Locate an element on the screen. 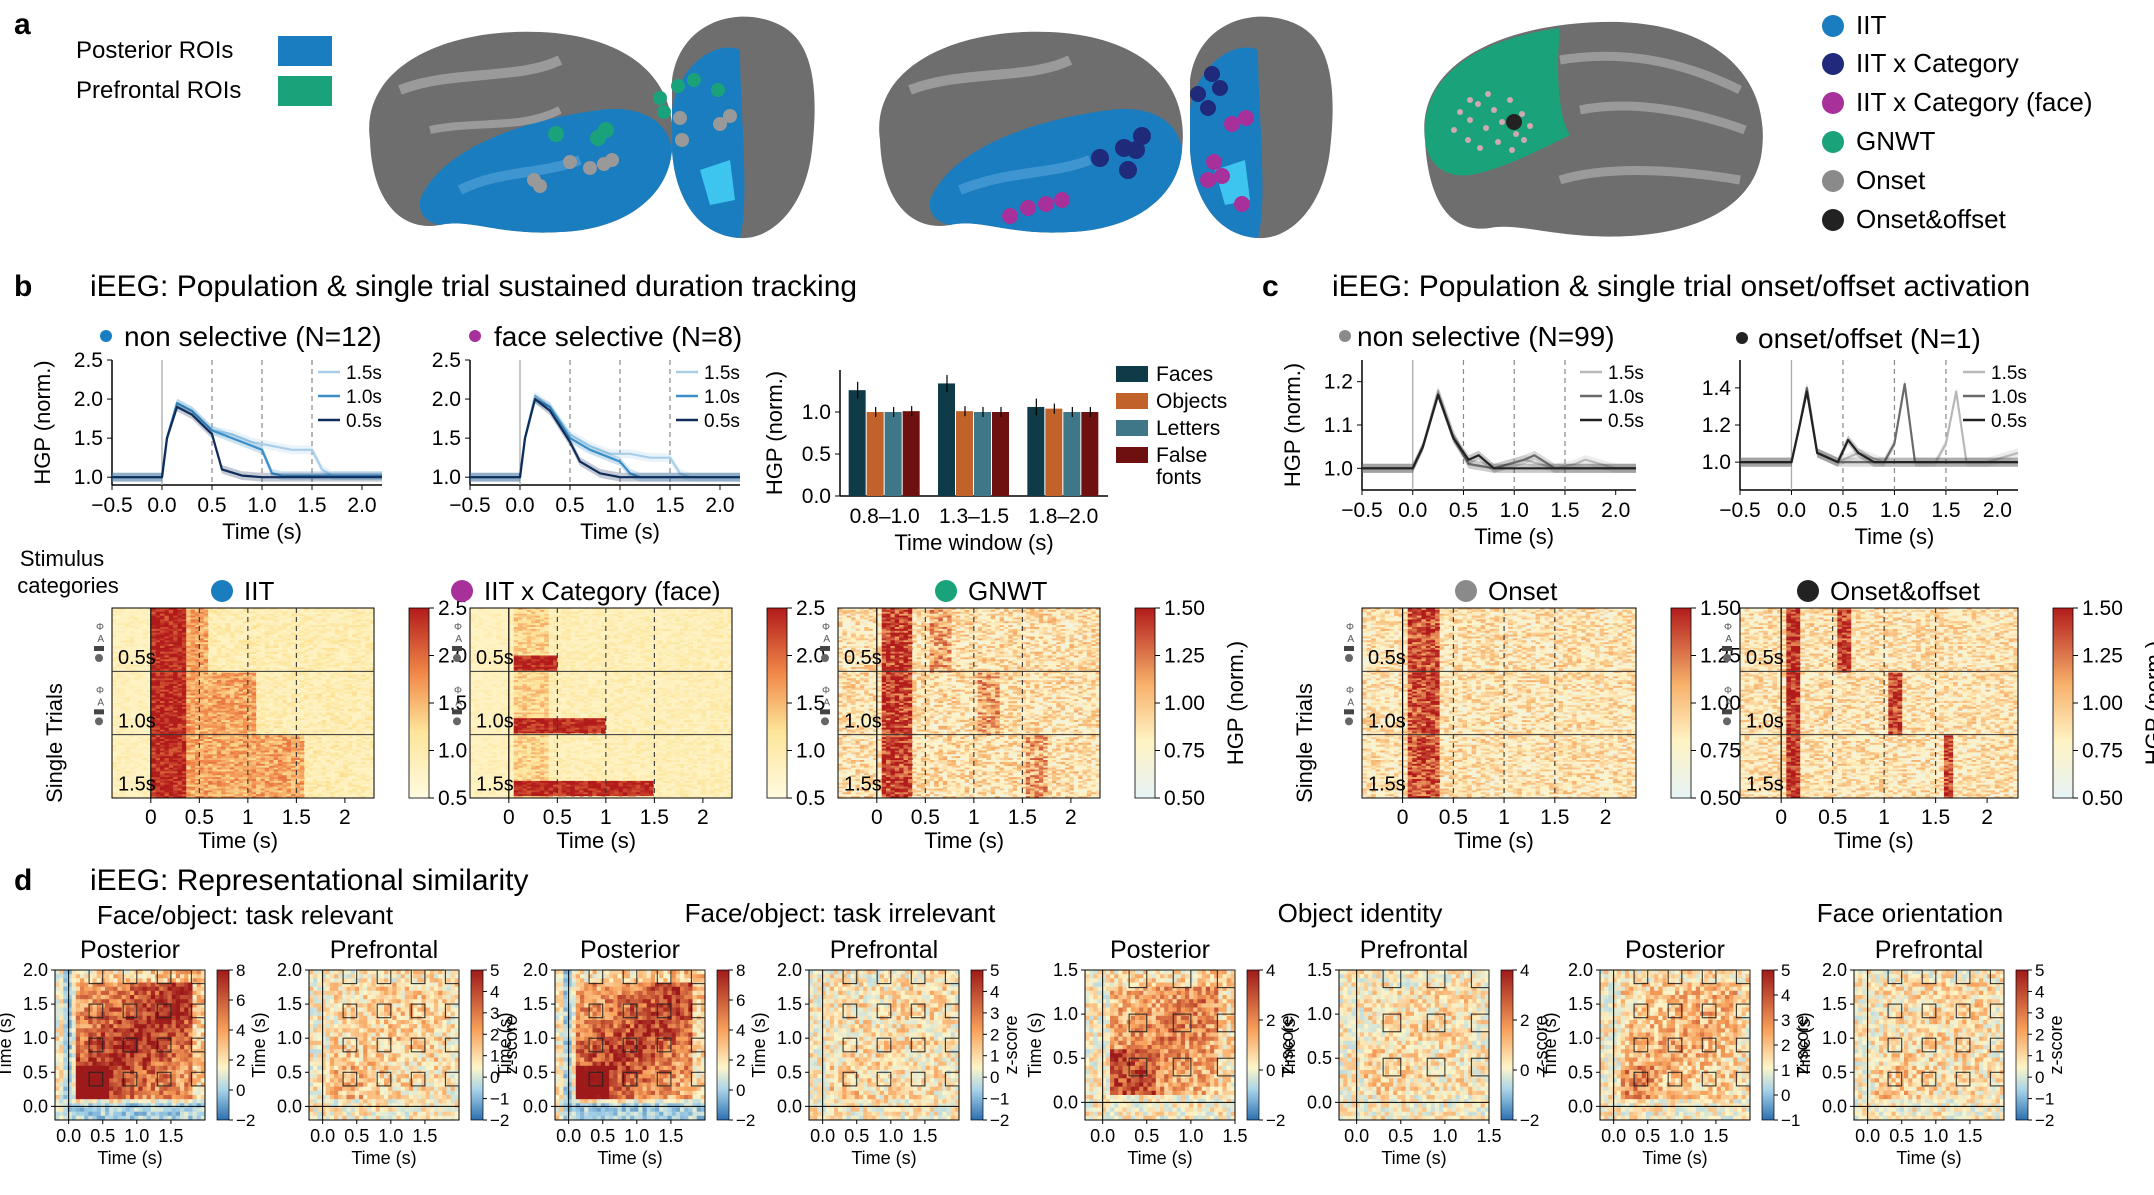  x-tick-label: −0.5 is located at coordinates (469, 505).